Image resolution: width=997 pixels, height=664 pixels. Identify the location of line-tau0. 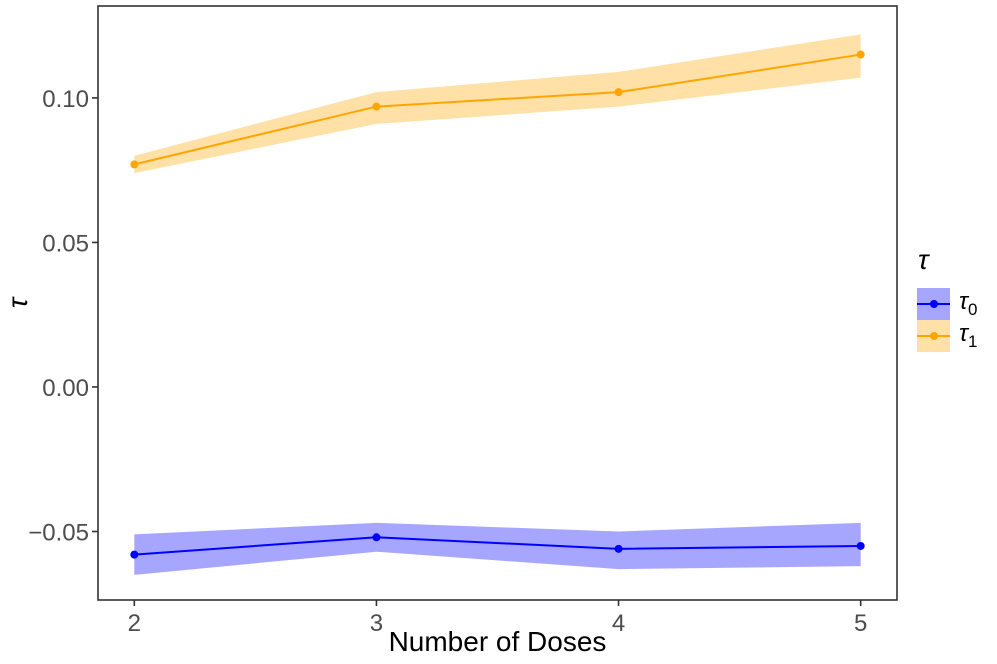
(497, 546).